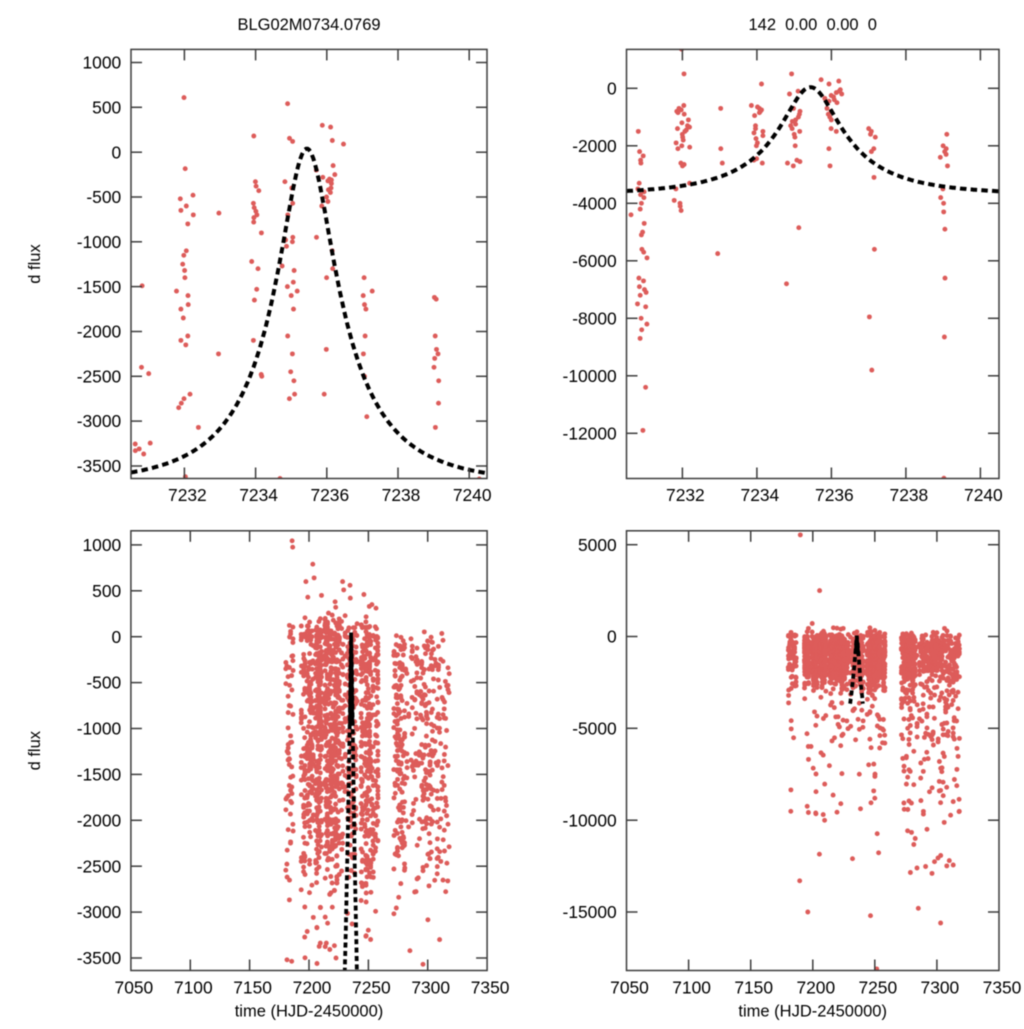 Image resolution: width=1024 pixels, height=1029 pixels. I want to click on svg-text: -8000, so click(594, 318).